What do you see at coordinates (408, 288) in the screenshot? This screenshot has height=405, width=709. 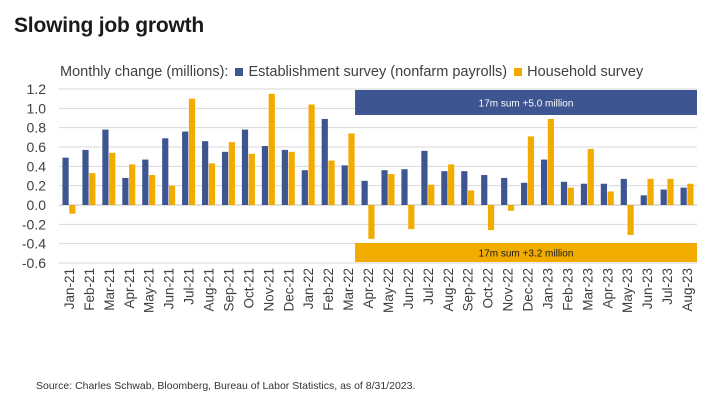 I see `x-tick-label: Jun-22` at bounding box center [408, 288].